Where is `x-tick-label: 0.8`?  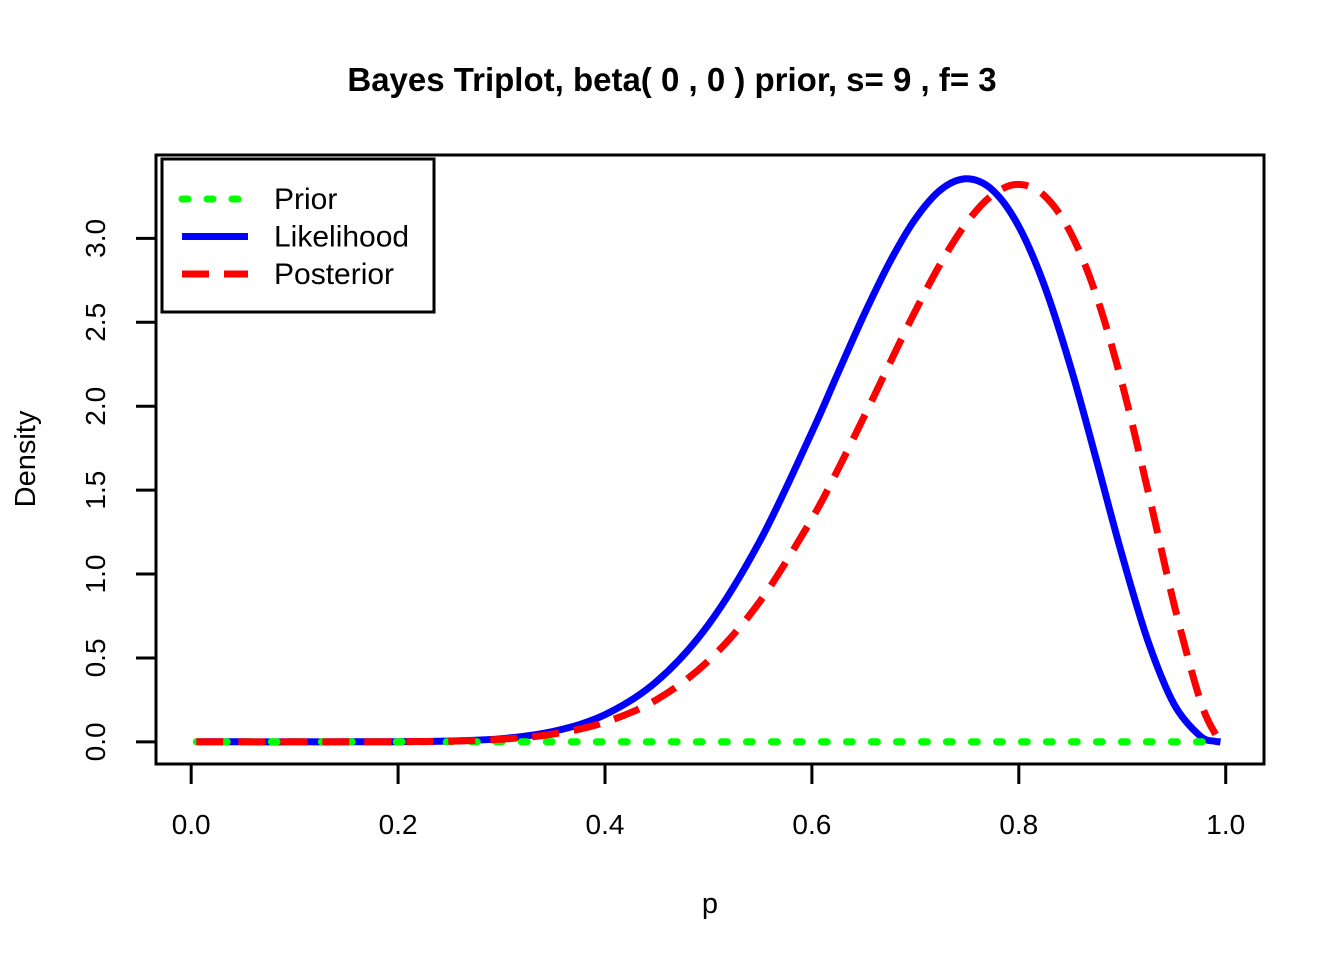
x-tick-label: 0.8 is located at coordinates (1018, 824).